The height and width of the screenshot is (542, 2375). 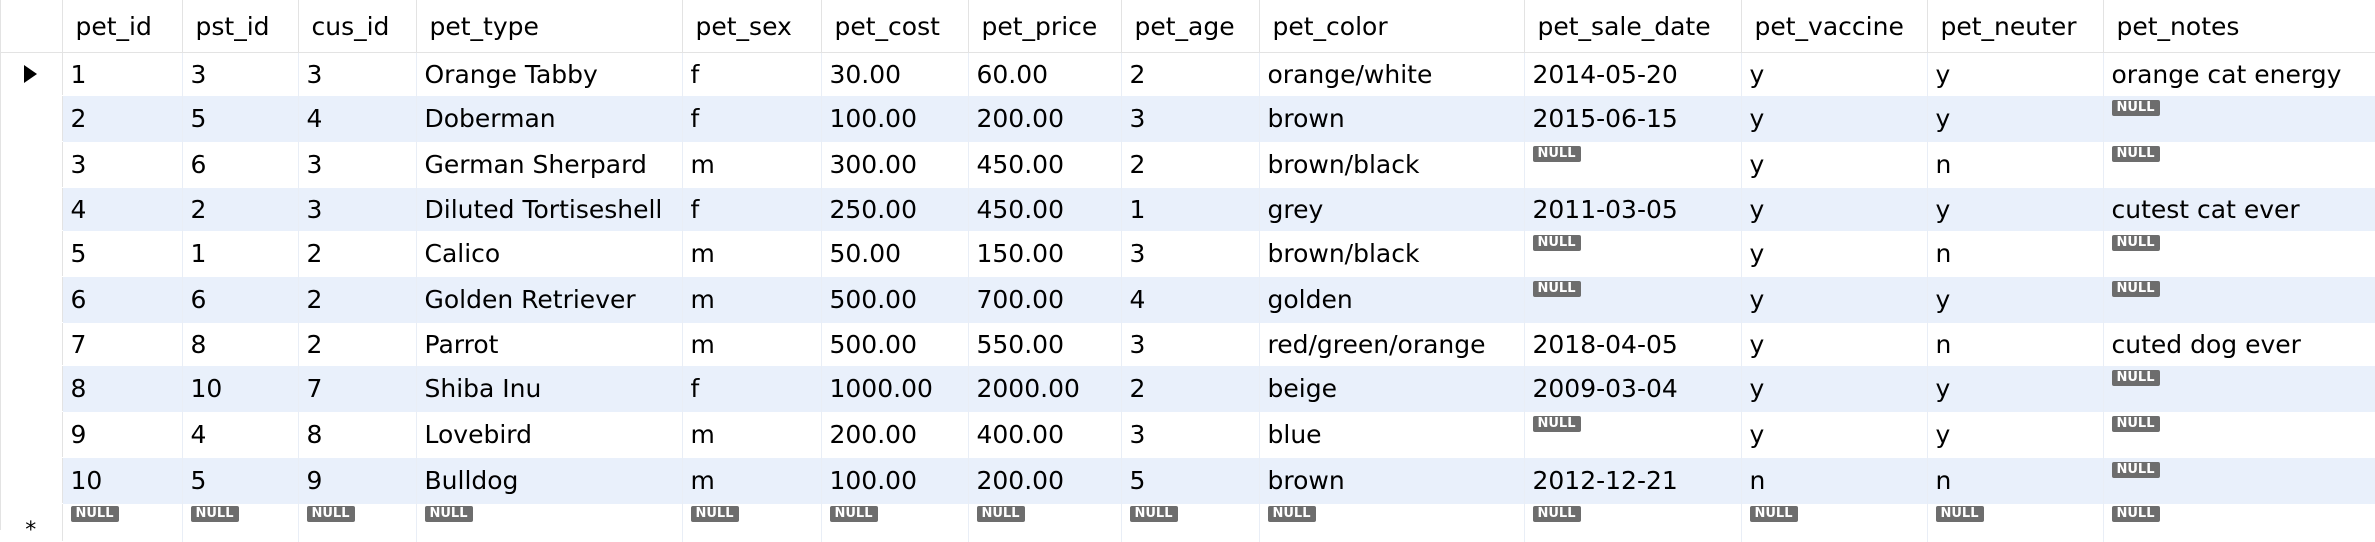 What do you see at coordinates (1045, 164) in the screenshot?
I see `cell-pet-price: 450.00` at bounding box center [1045, 164].